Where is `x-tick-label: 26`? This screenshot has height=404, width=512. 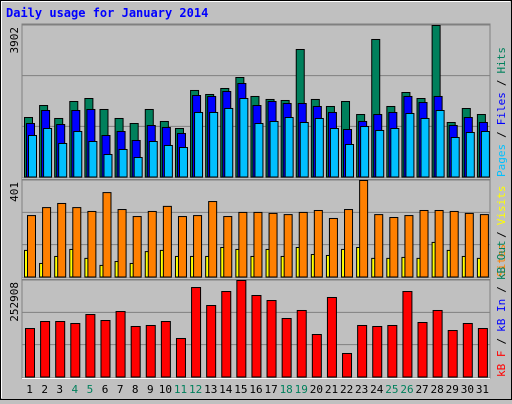
x-tick-label: 26 is located at coordinates (406, 389).